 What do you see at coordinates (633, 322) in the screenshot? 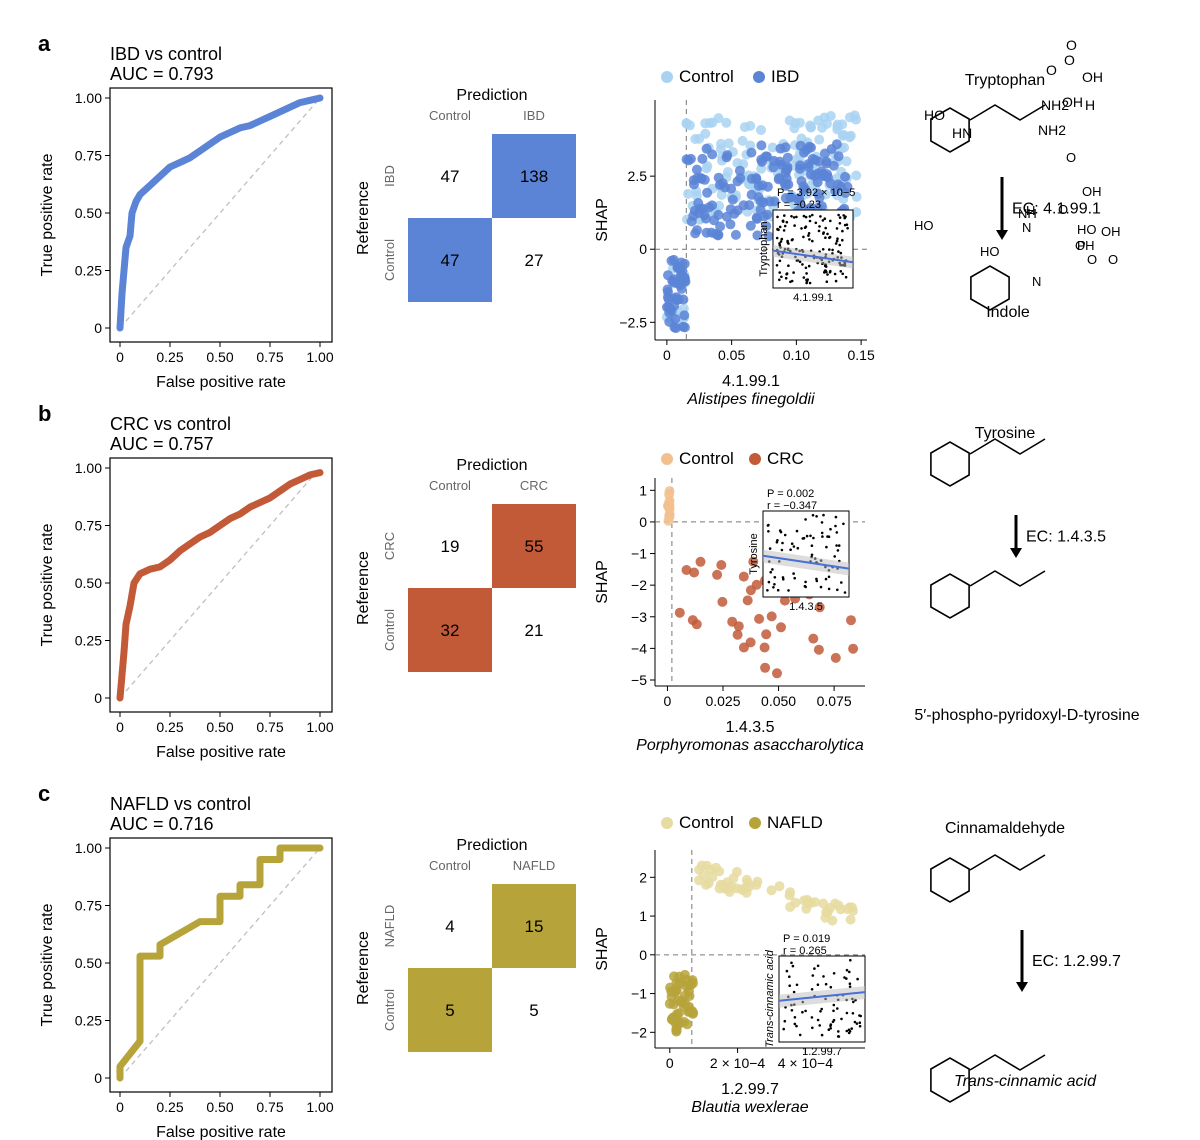
I see `shap-ytick-label: −2.5` at bounding box center [633, 322].